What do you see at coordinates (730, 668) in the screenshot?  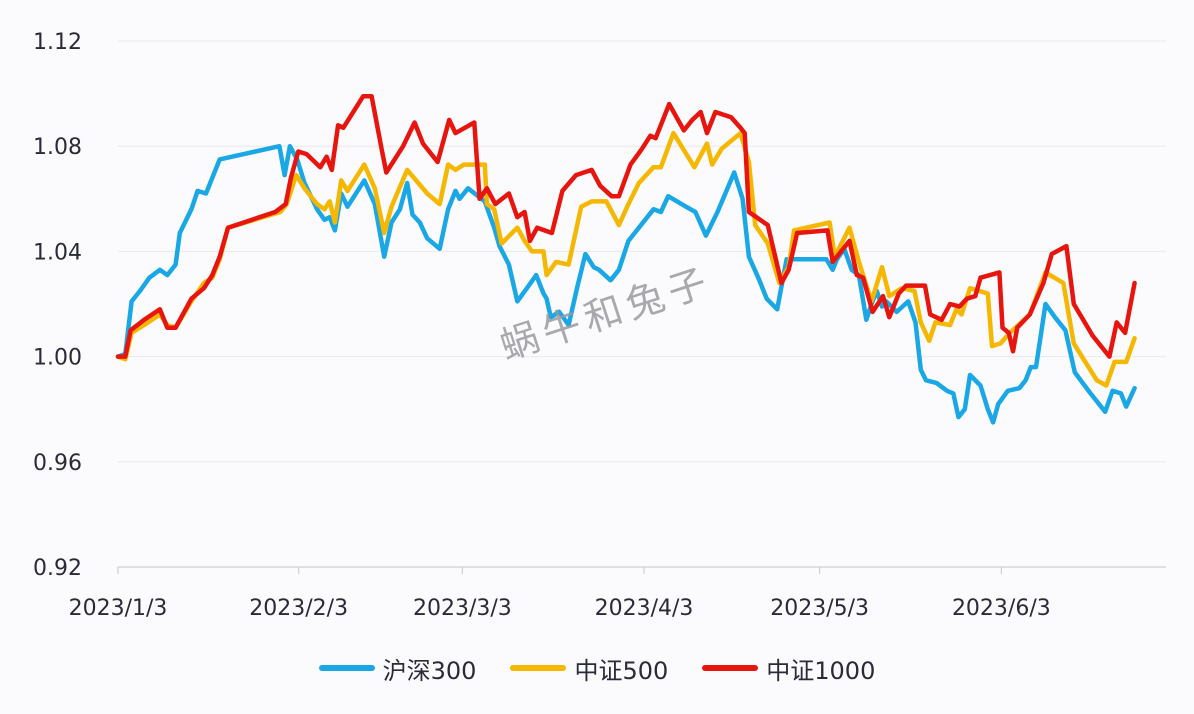 I see `legend-swatch-zz1000` at bounding box center [730, 668].